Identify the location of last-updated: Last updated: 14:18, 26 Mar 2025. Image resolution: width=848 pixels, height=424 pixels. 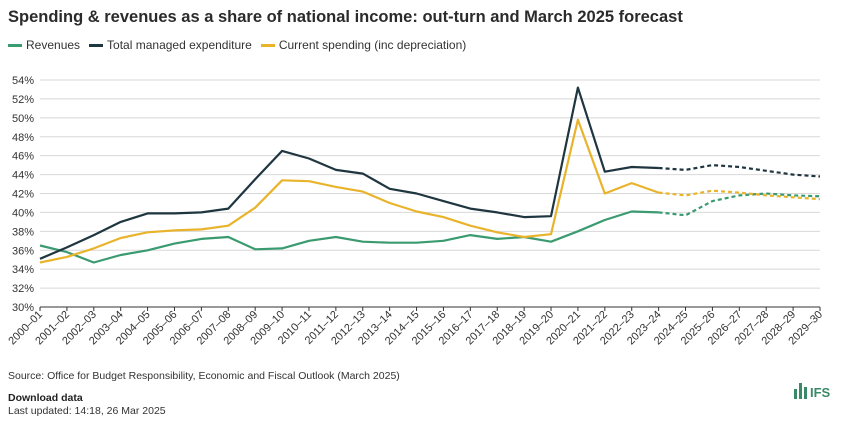
(87, 411).